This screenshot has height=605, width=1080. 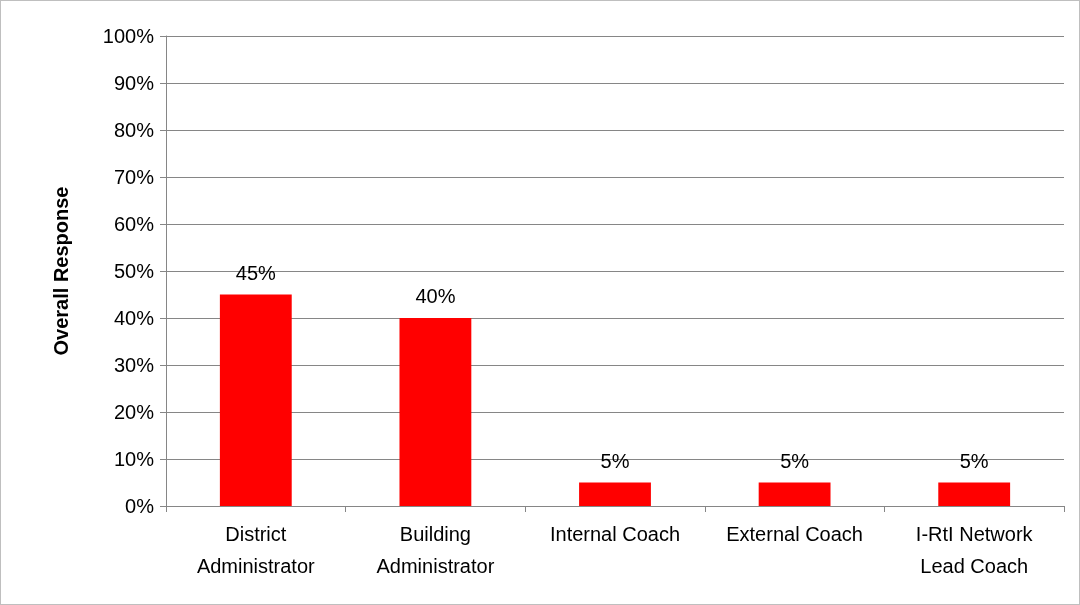 I want to click on y-axis-title: Overall Response, so click(x=61, y=271).